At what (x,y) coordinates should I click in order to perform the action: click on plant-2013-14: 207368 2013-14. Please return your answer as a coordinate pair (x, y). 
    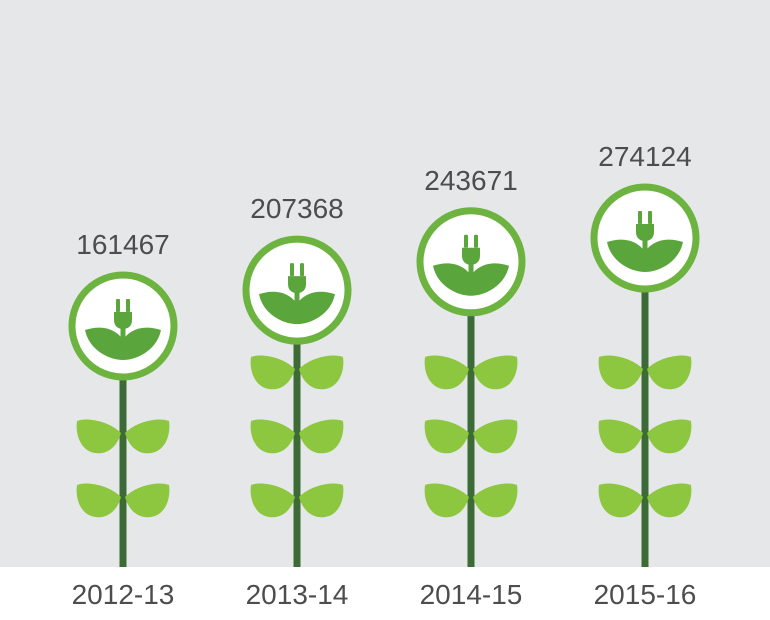
    Looking at the image, I should click on (297, 401).